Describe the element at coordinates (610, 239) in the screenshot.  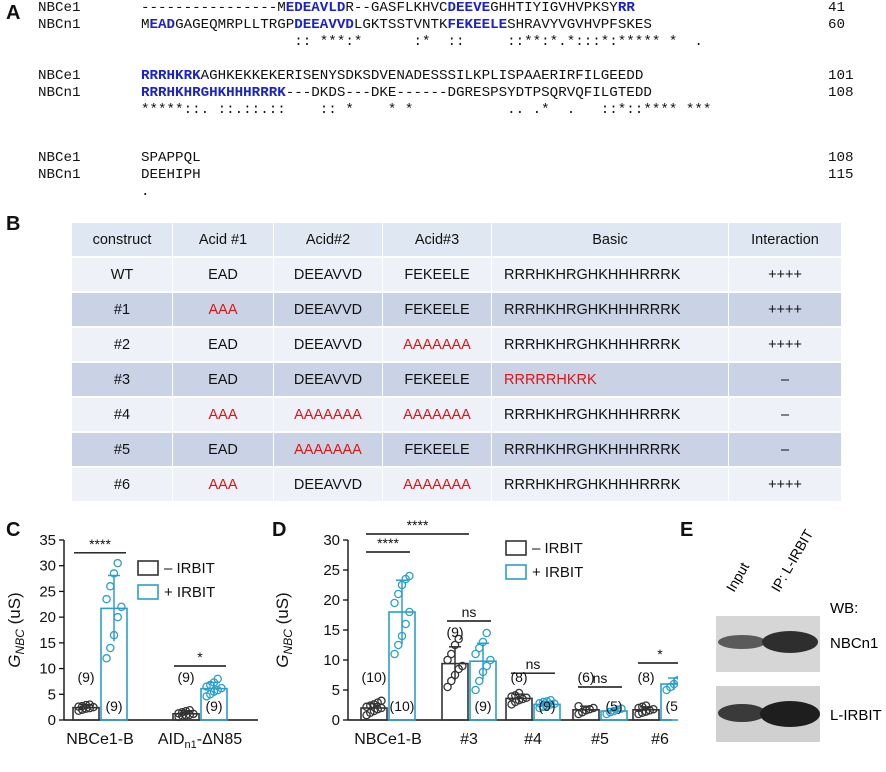
I see `header-basic: Basic` at that location.